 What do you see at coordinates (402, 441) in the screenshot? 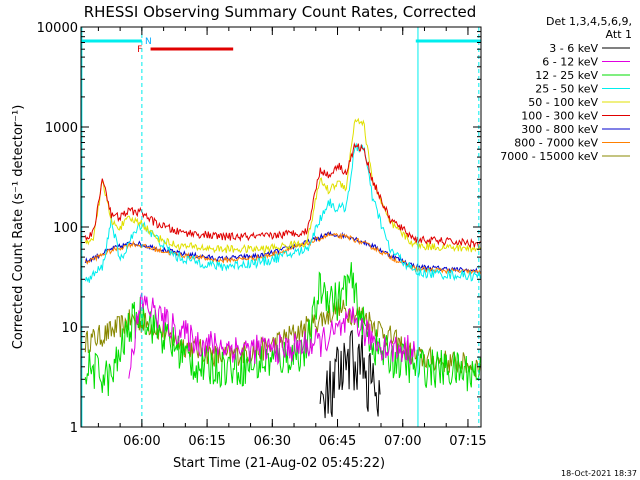
I see `x-tick-label: 07:00` at bounding box center [402, 441].